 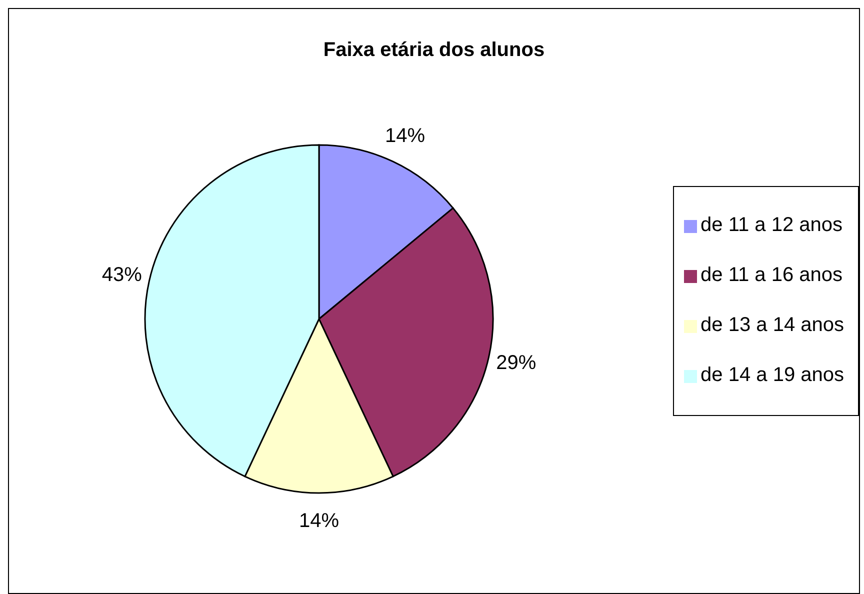 I want to click on chart-title: Faixa etária dos alunos, so click(x=434, y=50).